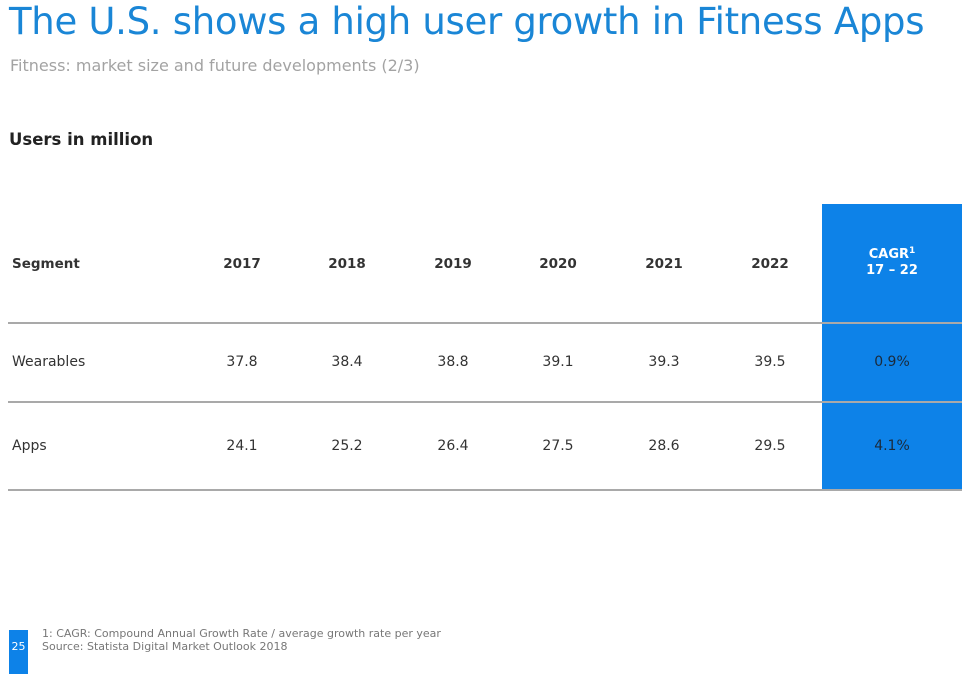 This screenshot has height=674, width=975. I want to click on table-cell: 24.1, so click(242, 446).